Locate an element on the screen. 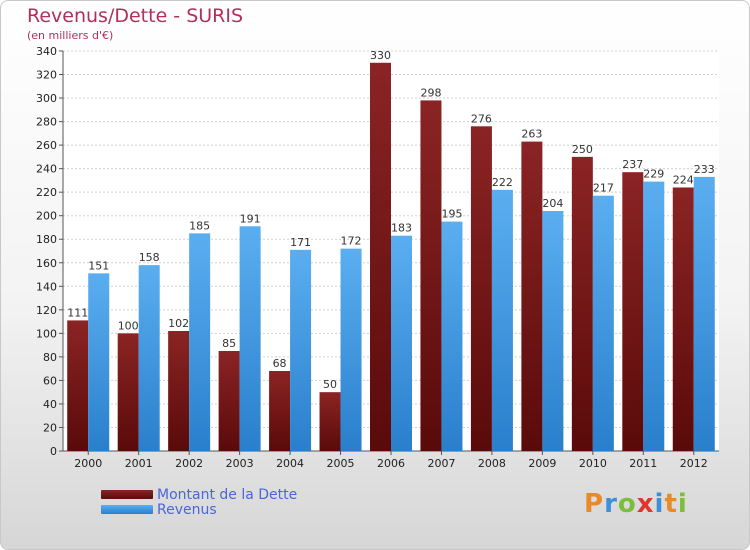  legend-item-dette: Montant de la Dette is located at coordinates (199, 494).